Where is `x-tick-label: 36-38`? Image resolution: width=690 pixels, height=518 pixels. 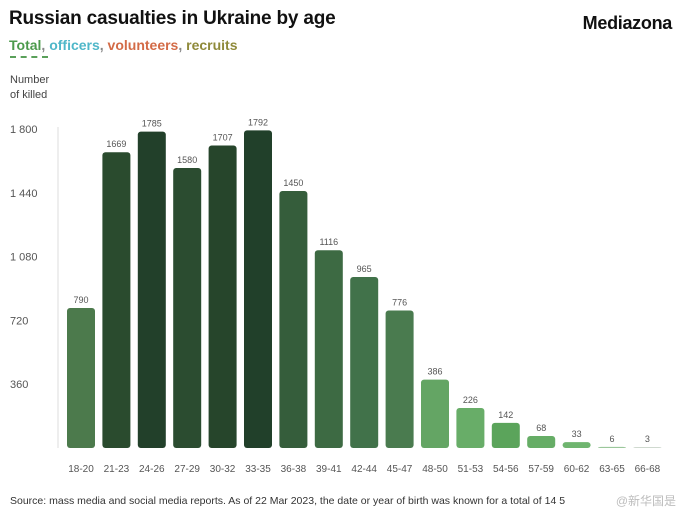
x-tick-label: 36-38 is located at coordinates (294, 469).